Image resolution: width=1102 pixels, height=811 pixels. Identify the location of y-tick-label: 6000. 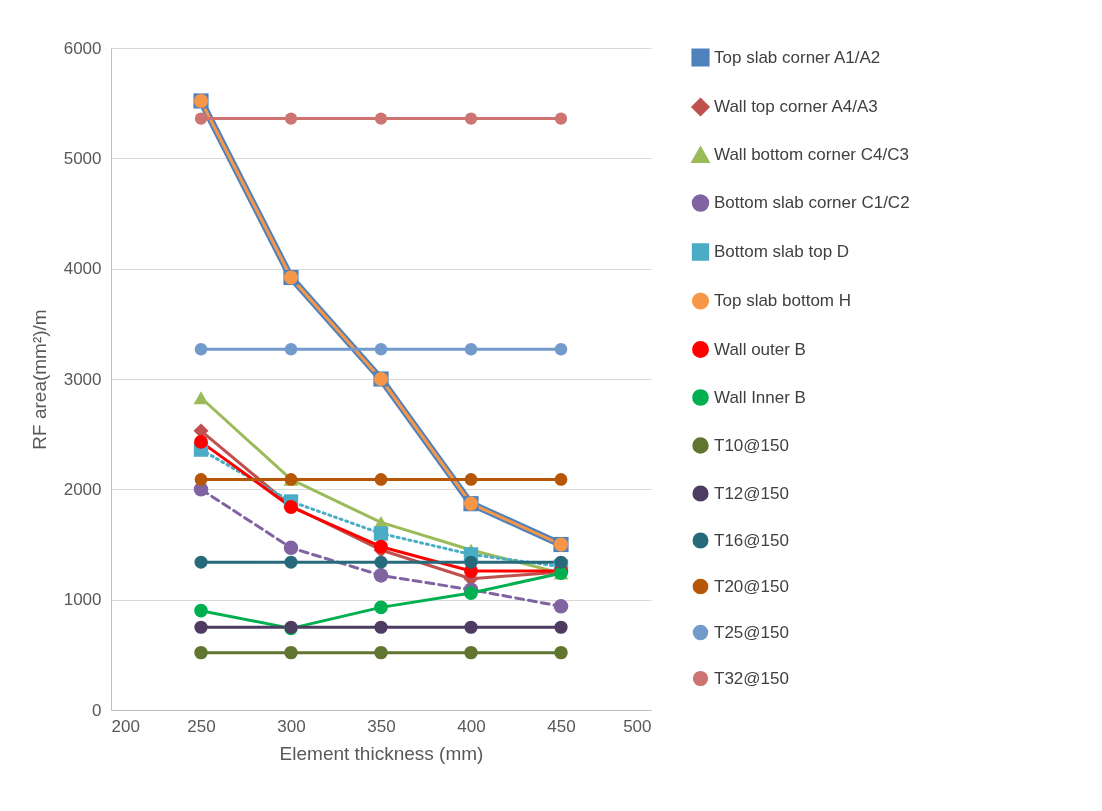
(82, 48).